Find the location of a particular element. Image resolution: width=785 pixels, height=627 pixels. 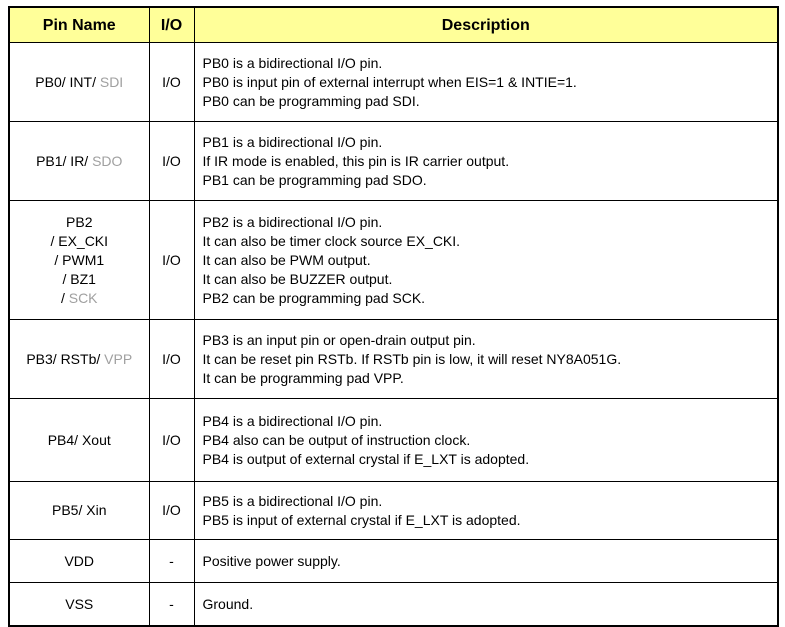

pin-name-cell: PB0/ INT/ SDI is located at coordinates (79, 82).